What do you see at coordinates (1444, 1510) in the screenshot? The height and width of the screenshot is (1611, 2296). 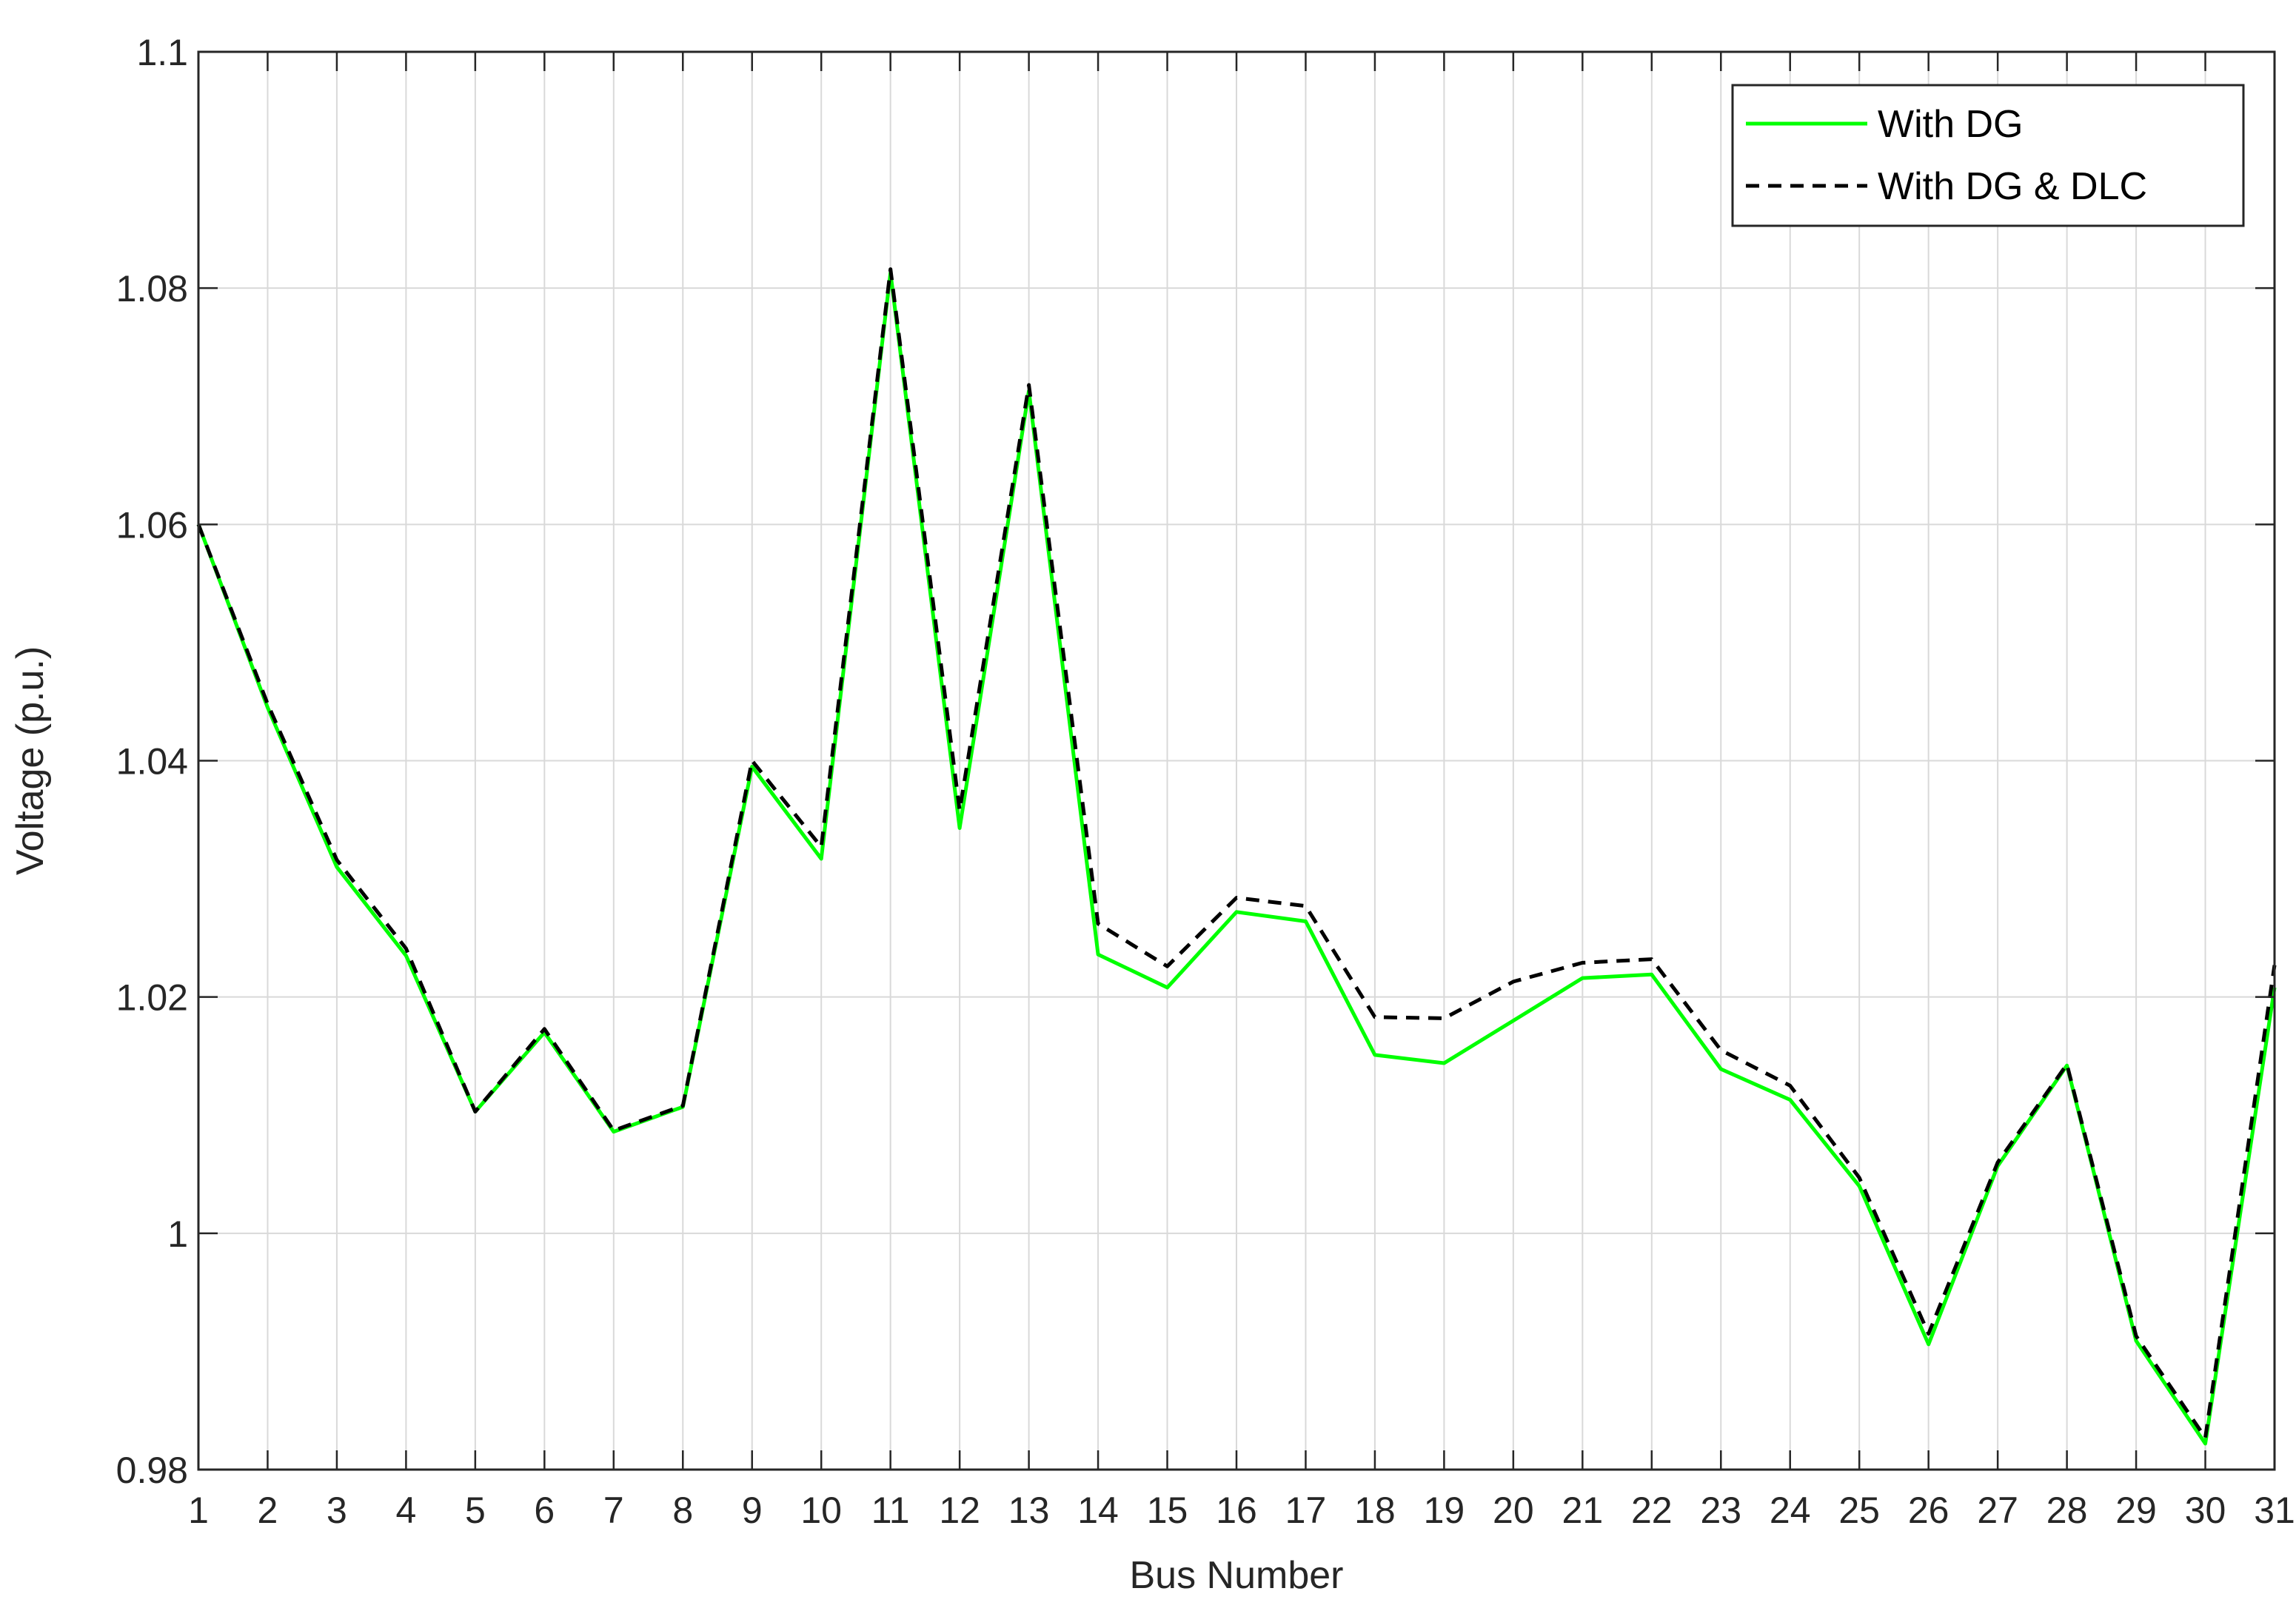 I see `x-tick-label: 19` at bounding box center [1444, 1510].